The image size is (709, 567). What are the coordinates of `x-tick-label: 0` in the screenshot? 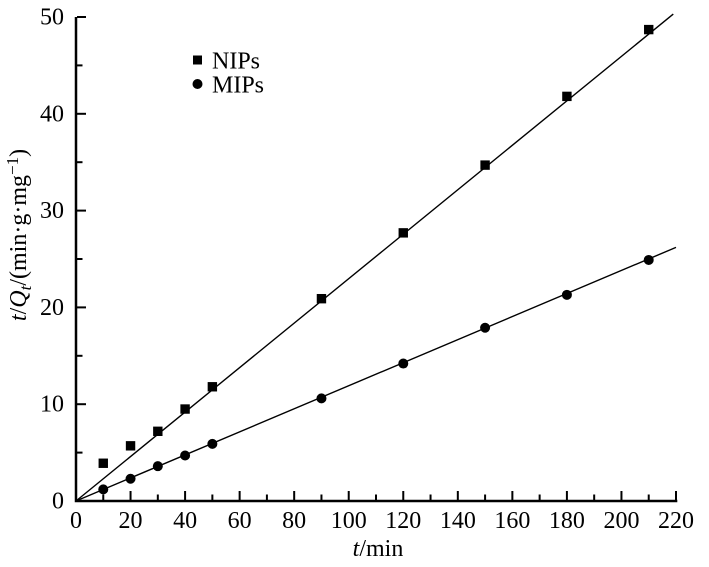 It's located at (76, 521).